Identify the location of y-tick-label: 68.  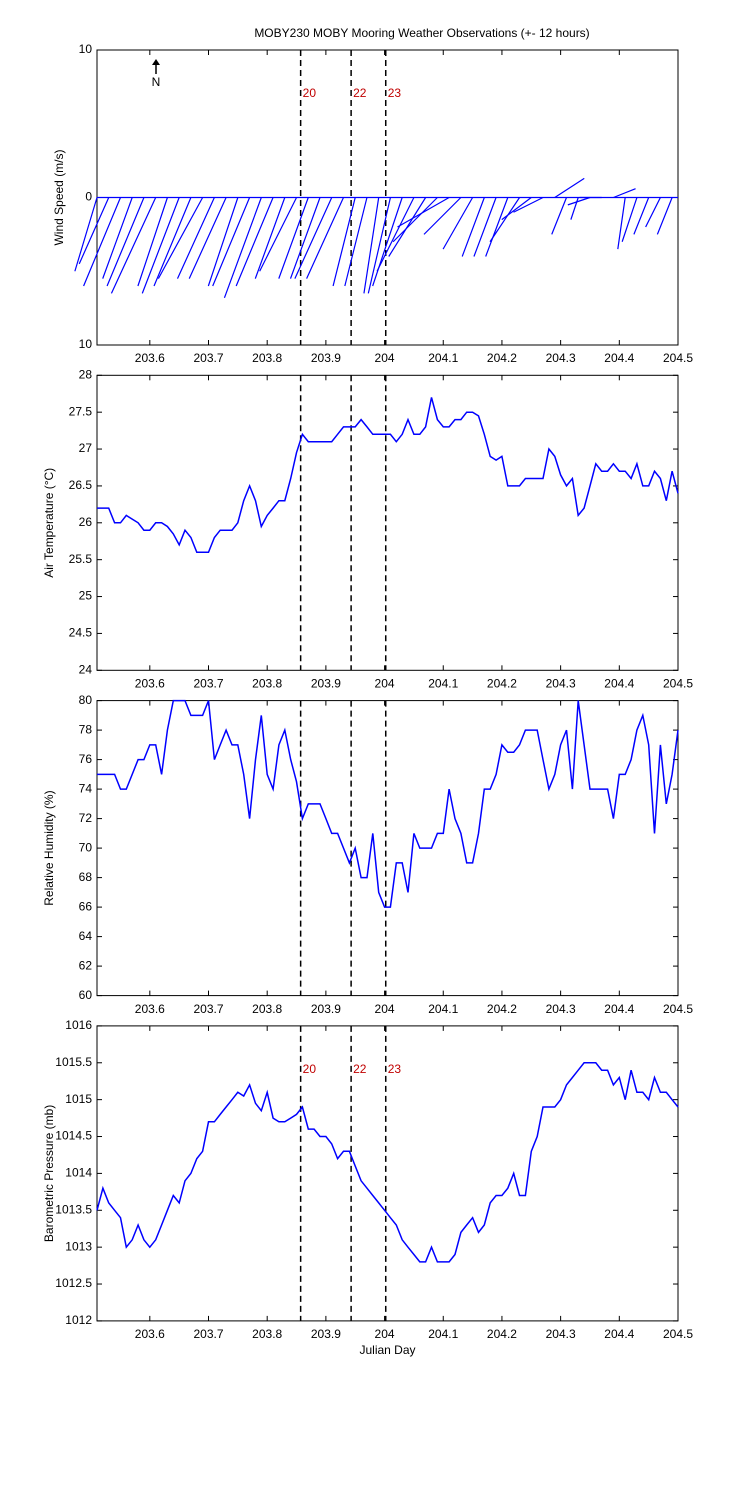
(86, 877).